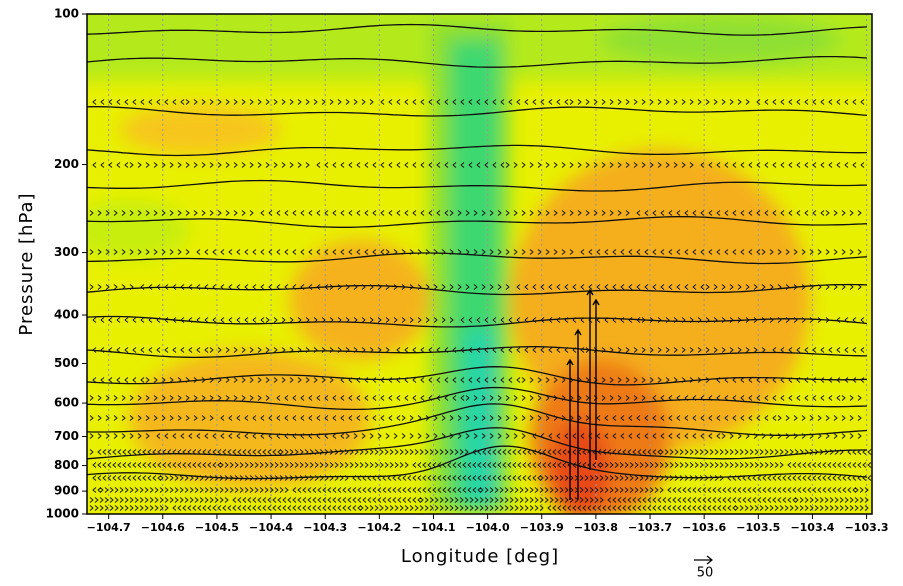 Image resolution: width=903 pixels, height=586 pixels. What do you see at coordinates (66, 164) in the screenshot?
I see `y-tick-label: 200` at bounding box center [66, 164].